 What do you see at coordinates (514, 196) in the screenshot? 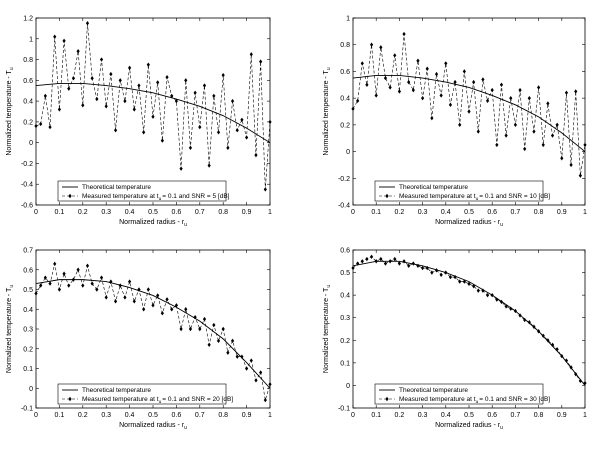
I see `legend-measured-suffix: = 0.1 and SNR = 10 [dB]` at bounding box center [514, 196].